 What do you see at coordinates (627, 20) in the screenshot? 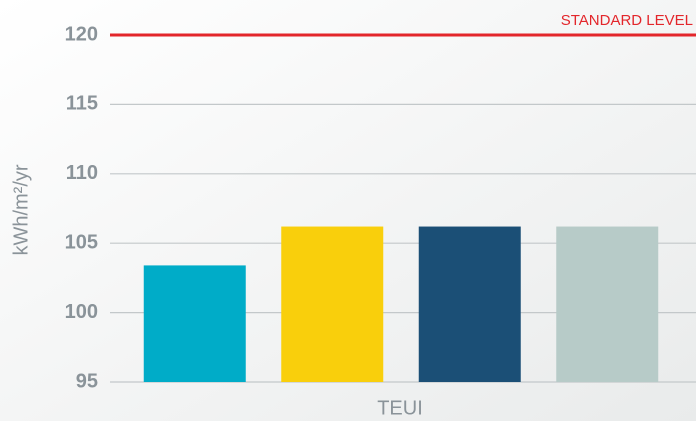
I see `reference-label: STANDARD LEVEL` at bounding box center [627, 20].